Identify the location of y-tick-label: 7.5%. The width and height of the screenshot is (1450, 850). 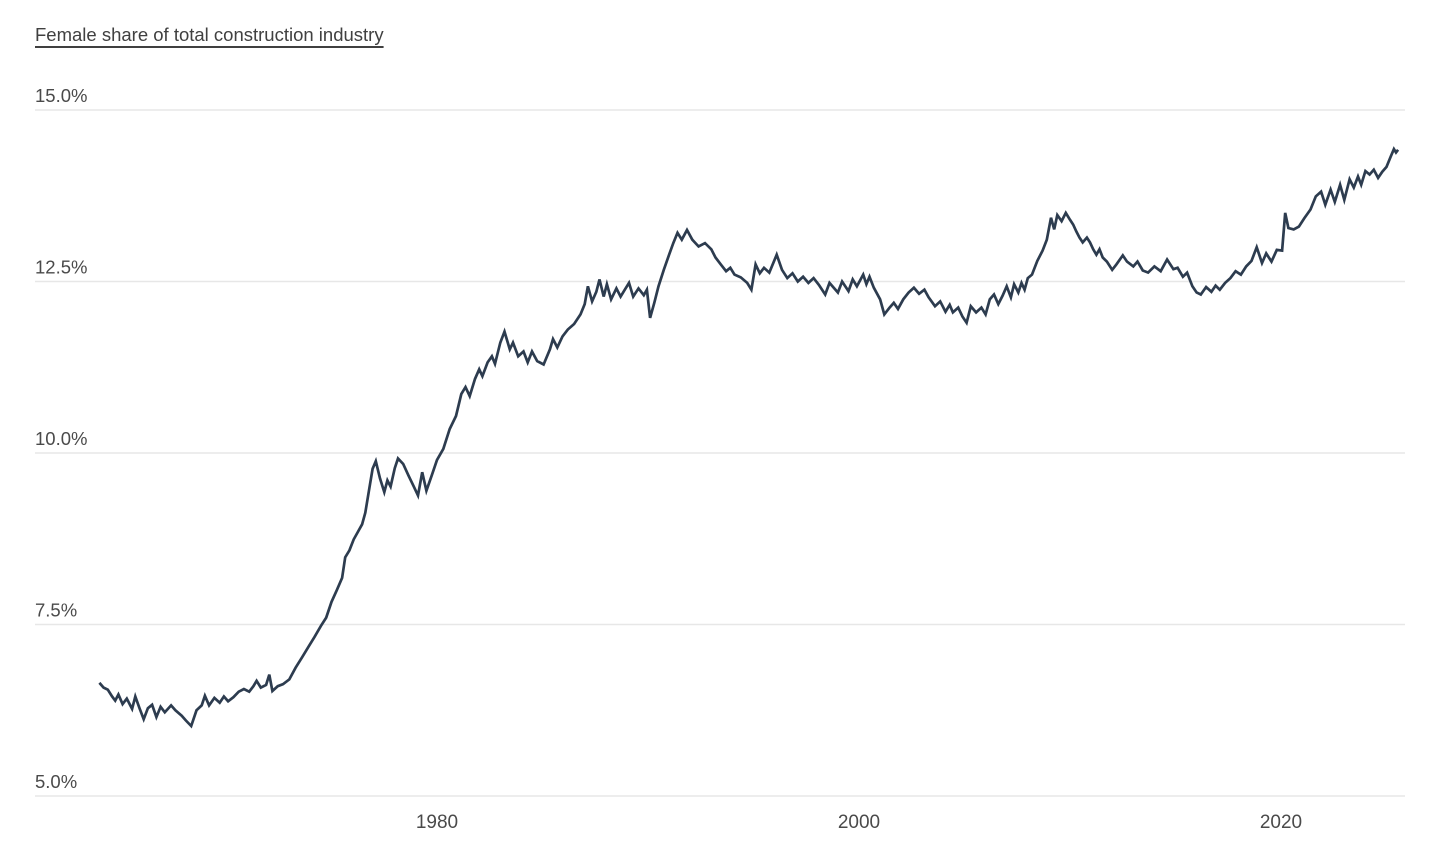
(56, 610).